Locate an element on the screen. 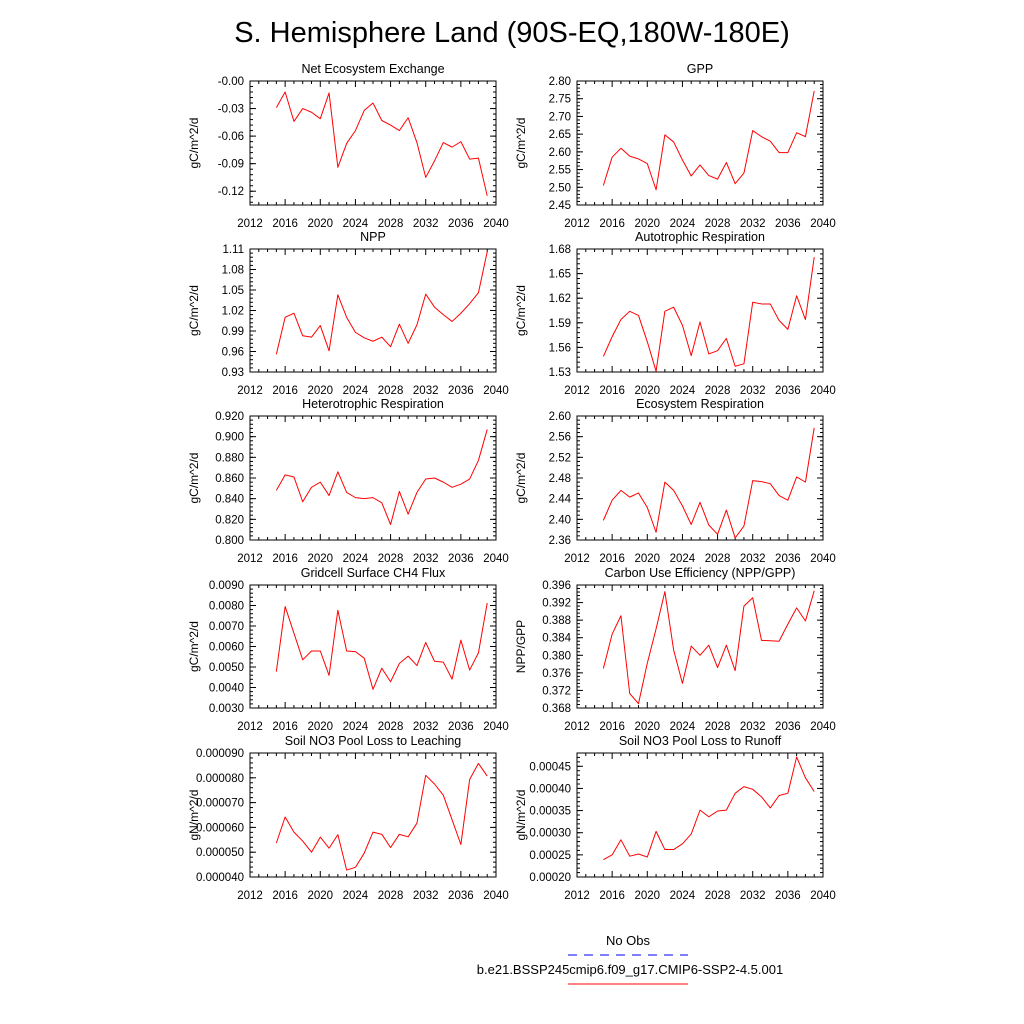 The height and width of the screenshot is (1024, 1024). y-axis-label: NPP/GPP is located at coordinates (521, 646).